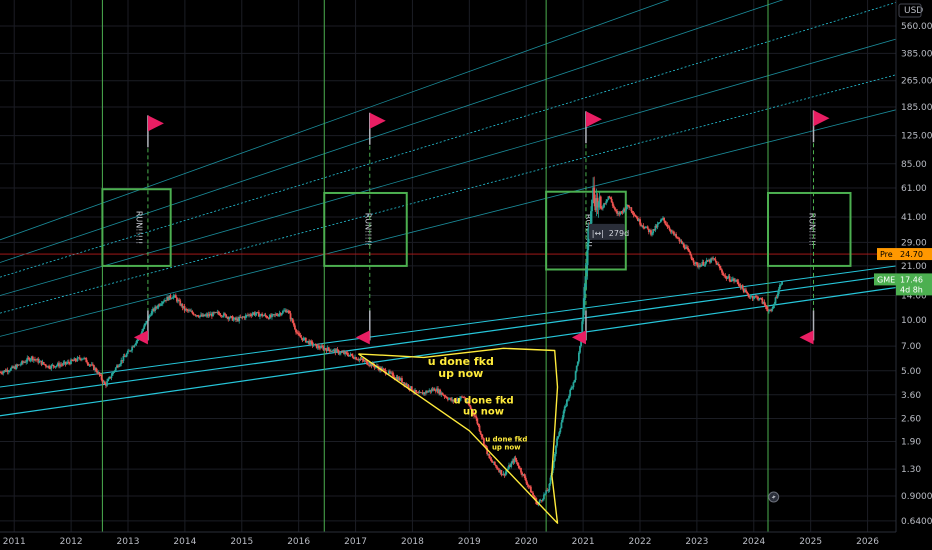 The image size is (932, 550). I want to click on measure-icon: |↔|, so click(598, 233).